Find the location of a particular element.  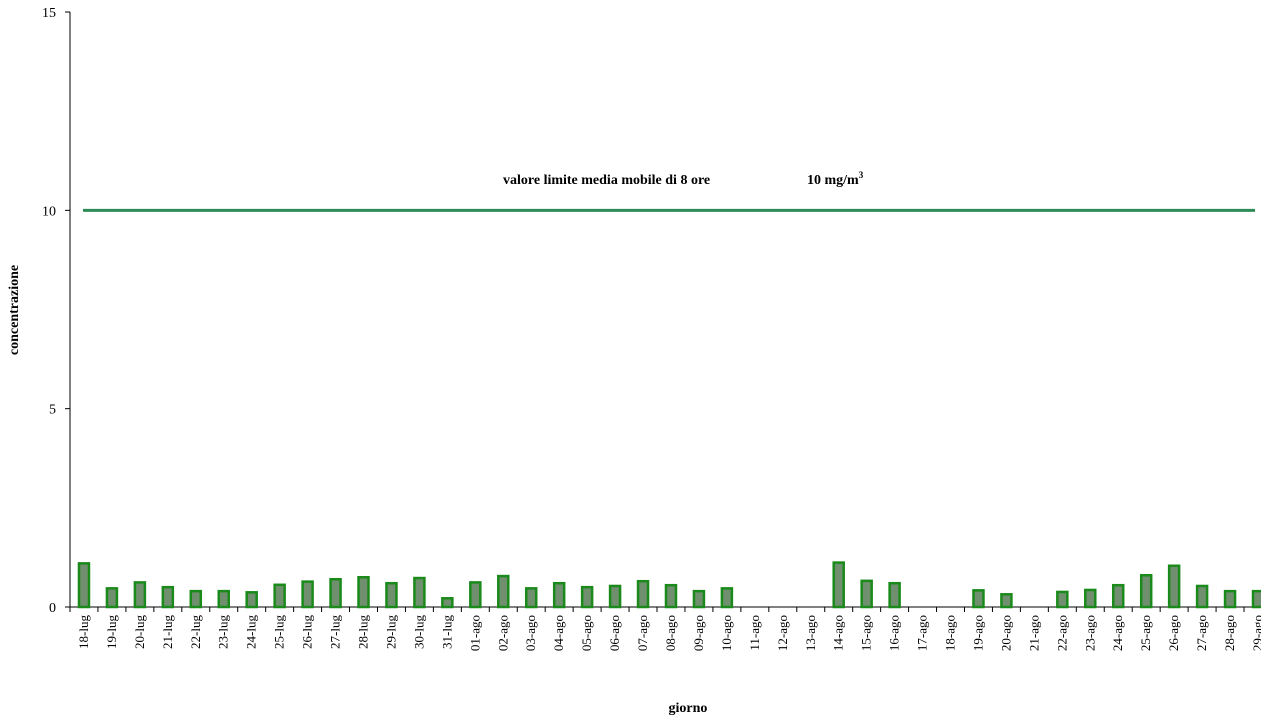

x-tick-label: 03-ago is located at coordinates (530, 633).